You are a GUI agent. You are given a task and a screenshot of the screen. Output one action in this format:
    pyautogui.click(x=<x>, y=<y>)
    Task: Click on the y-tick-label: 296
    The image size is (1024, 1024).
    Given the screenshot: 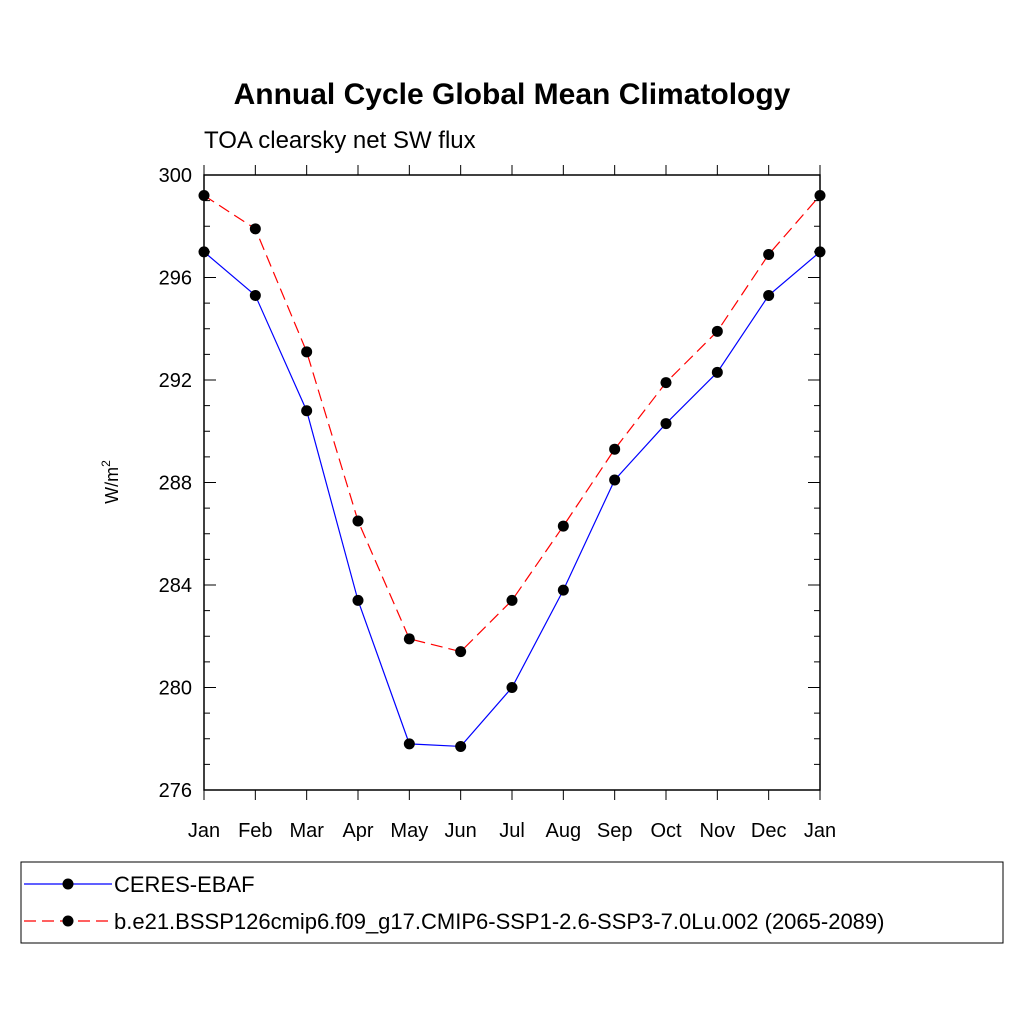 What is the action you would take?
    pyautogui.click(x=175, y=279)
    